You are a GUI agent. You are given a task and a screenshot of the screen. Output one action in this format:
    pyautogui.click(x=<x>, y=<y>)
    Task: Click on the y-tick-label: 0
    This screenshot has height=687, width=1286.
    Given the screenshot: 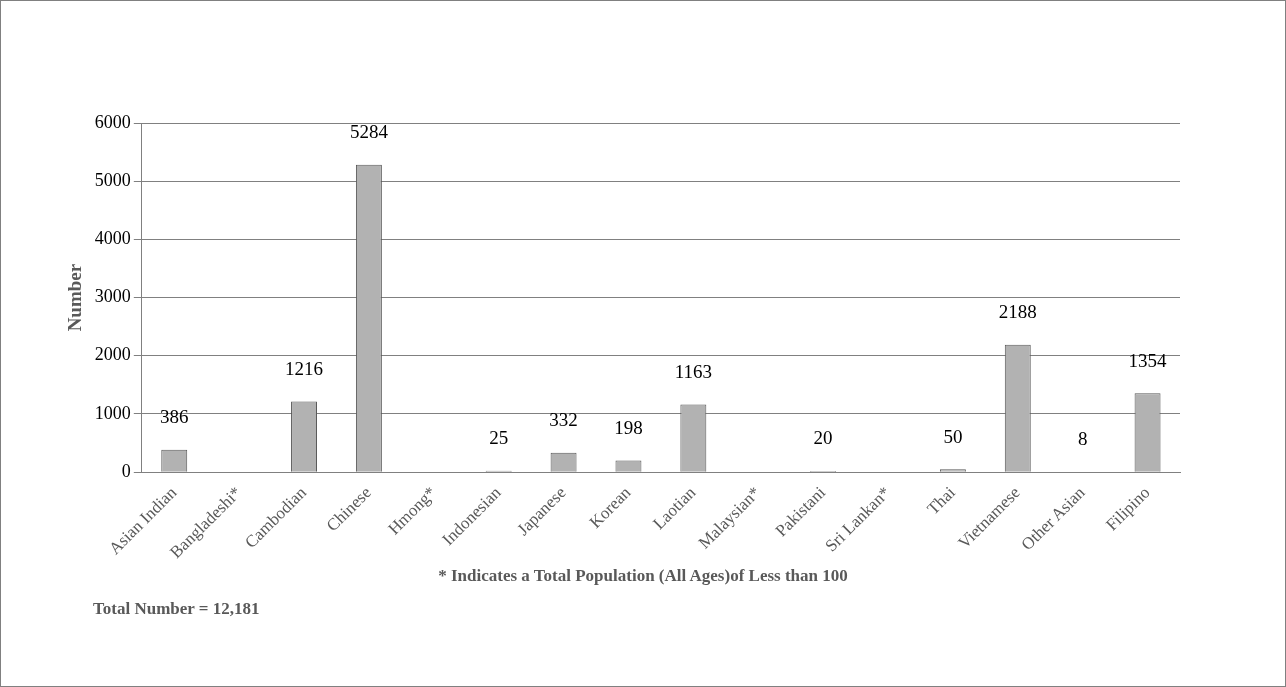 What is the action you would take?
    pyautogui.click(x=126, y=470)
    